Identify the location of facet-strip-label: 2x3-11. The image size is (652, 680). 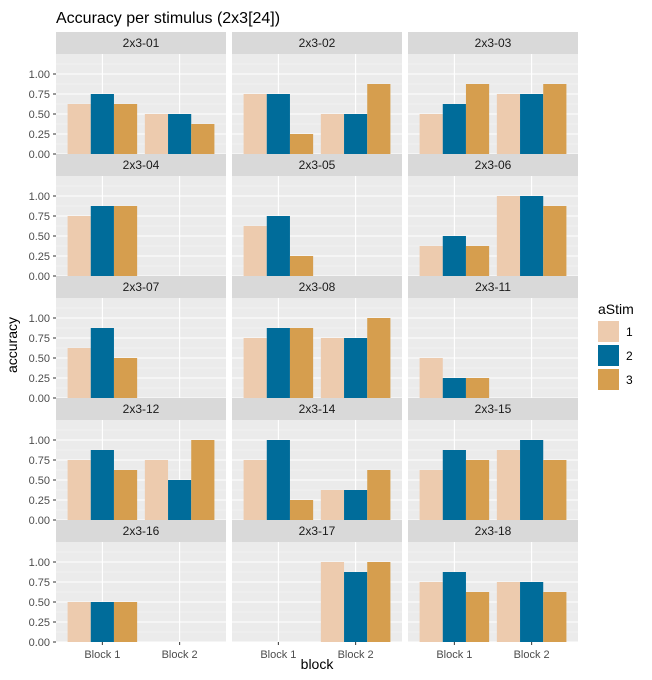
(493, 287).